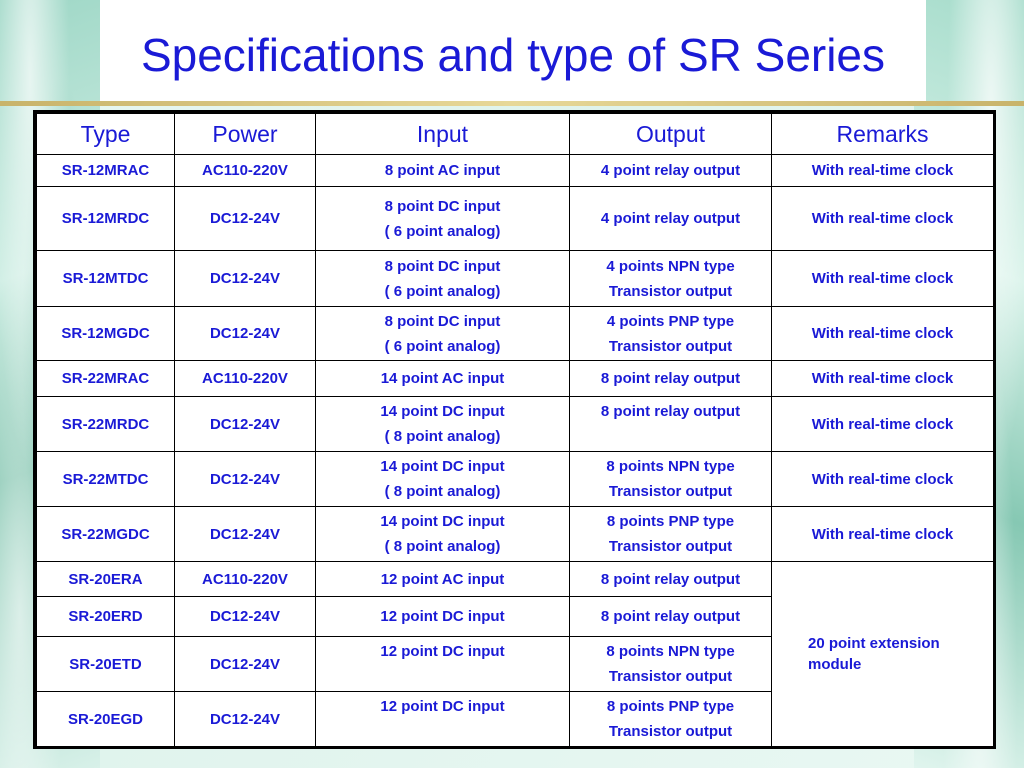 Image resolution: width=1024 pixels, height=768 pixels. I want to click on cell-type: SR-22MRAC, so click(105, 378).